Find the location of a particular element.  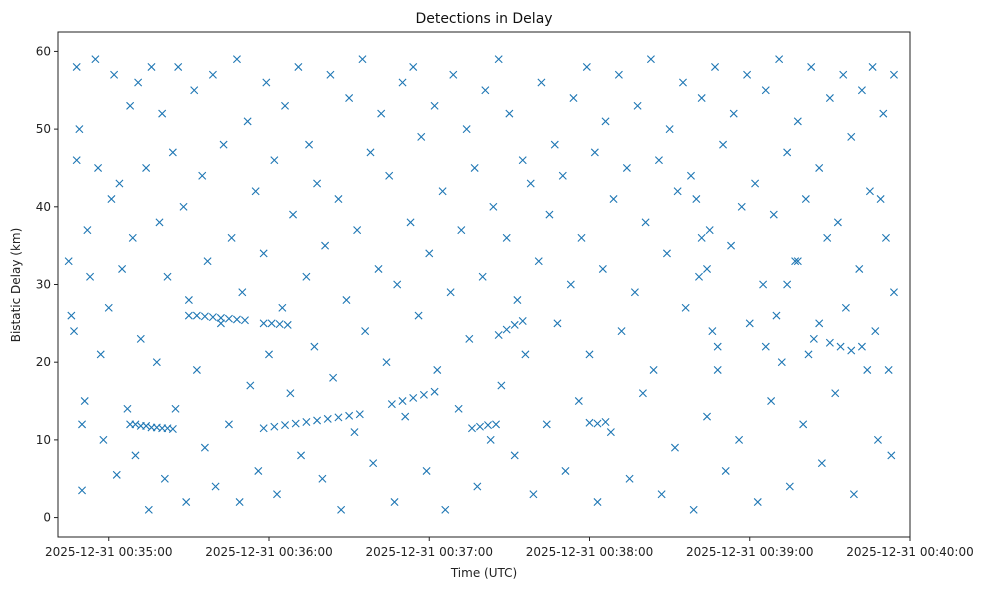

y-tick-label: 40 is located at coordinates (43, 207).